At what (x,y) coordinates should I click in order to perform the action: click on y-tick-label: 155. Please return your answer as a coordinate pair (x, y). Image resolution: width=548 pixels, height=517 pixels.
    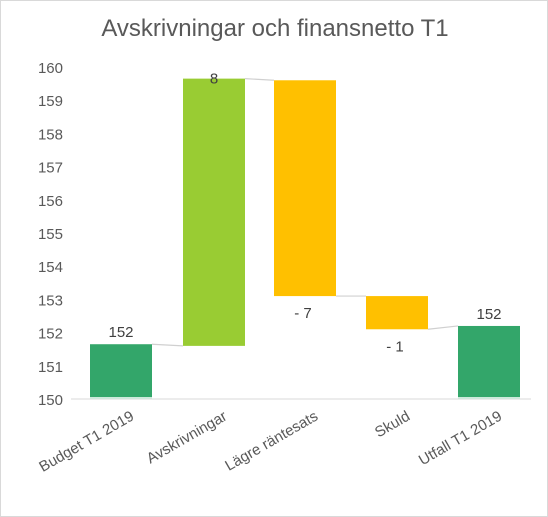
    Looking at the image, I should click on (50, 234).